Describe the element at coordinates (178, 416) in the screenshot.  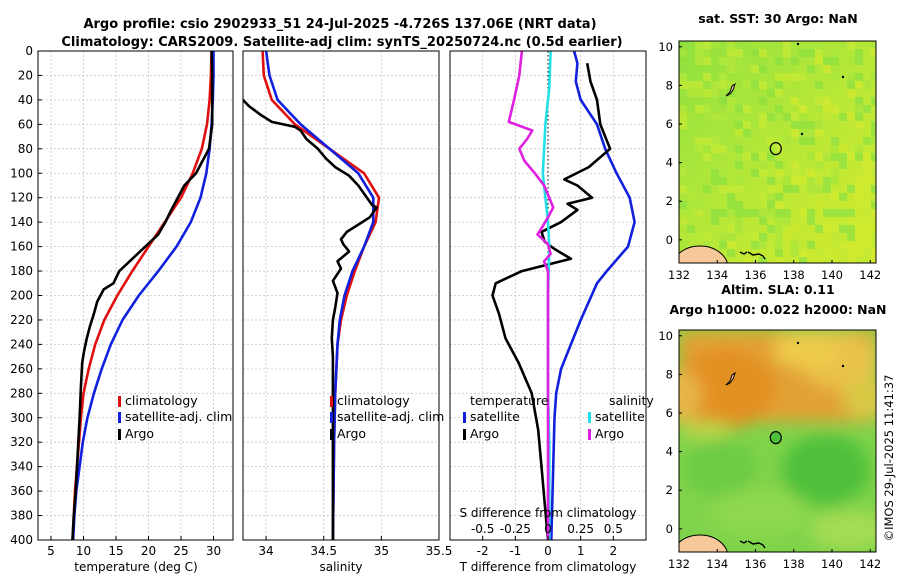
I see `legend-label: satellite-adj. clim` at that location.